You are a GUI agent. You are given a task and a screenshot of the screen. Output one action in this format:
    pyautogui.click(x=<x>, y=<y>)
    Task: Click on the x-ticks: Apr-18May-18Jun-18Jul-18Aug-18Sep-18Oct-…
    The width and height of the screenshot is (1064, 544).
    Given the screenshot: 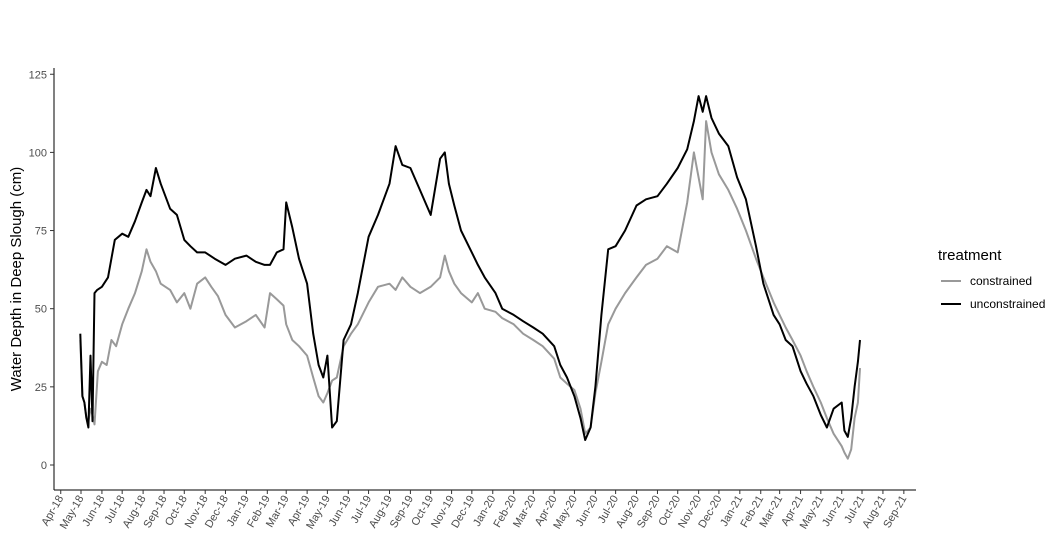 What is the action you would take?
    pyautogui.click(x=474, y=510)
    